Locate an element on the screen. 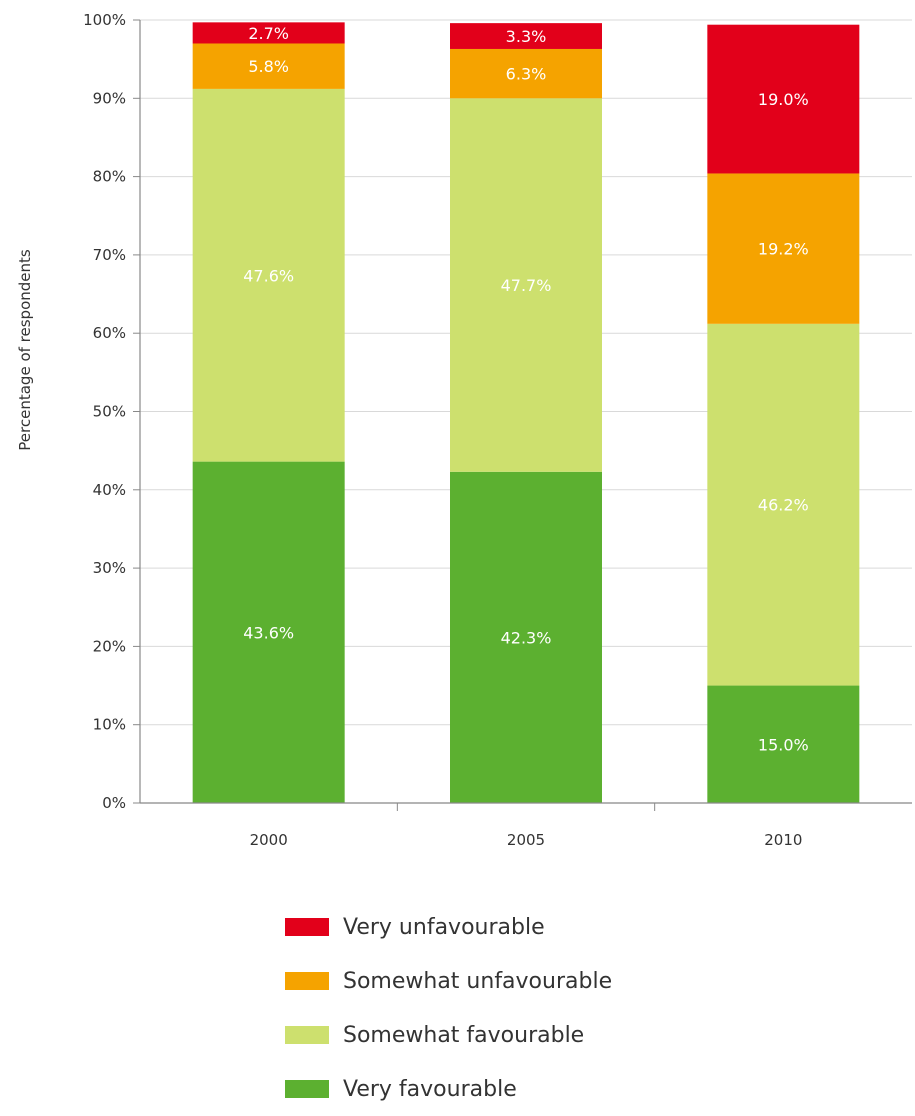 The width and height of the screenshot is (915, 1116). legend-item: Somewhat unfavourable is located at coordinates (448, 981).